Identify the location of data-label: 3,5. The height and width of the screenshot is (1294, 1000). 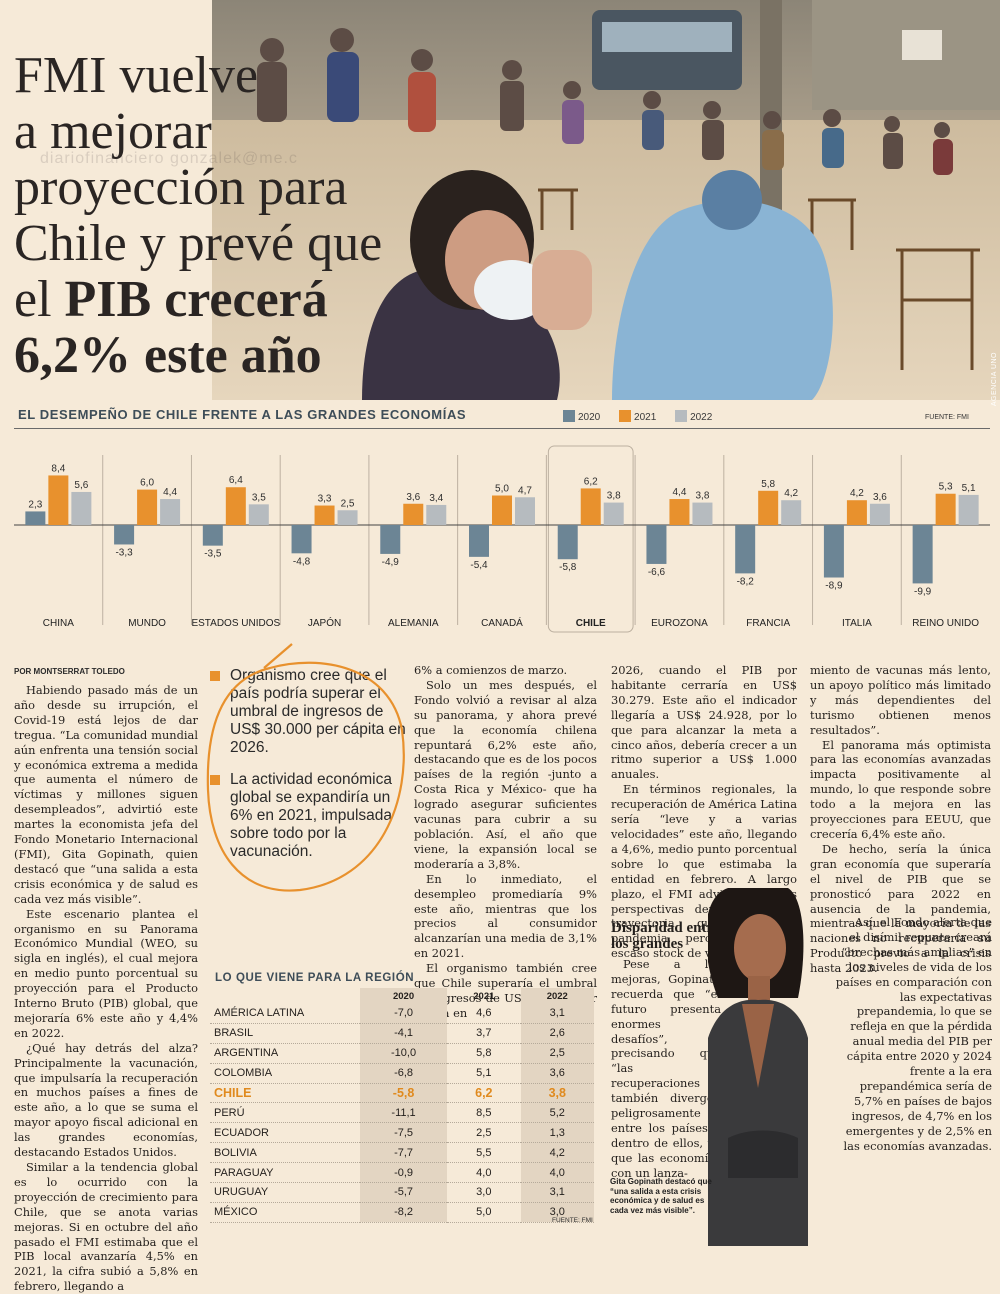
(259, 497).